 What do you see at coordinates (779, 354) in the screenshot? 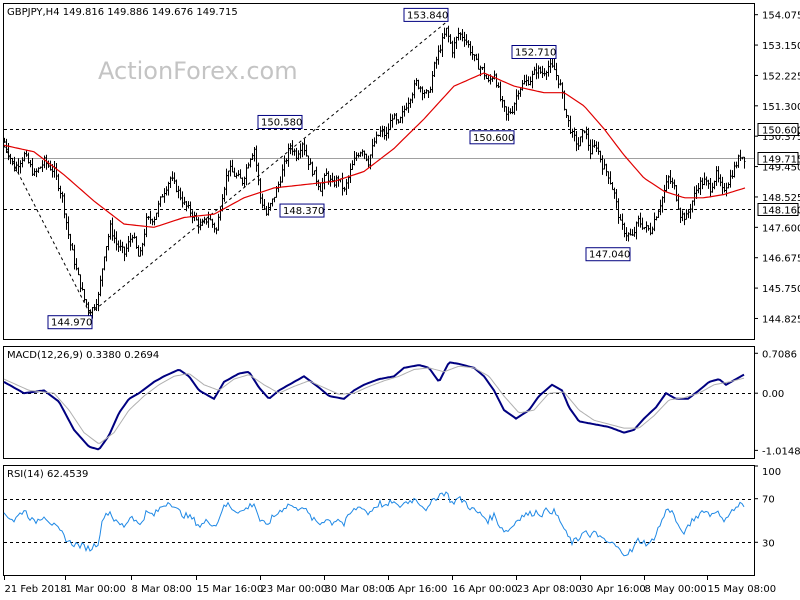
I see `macd-axis-label: 0.7086` at bounding box center [779, 354].